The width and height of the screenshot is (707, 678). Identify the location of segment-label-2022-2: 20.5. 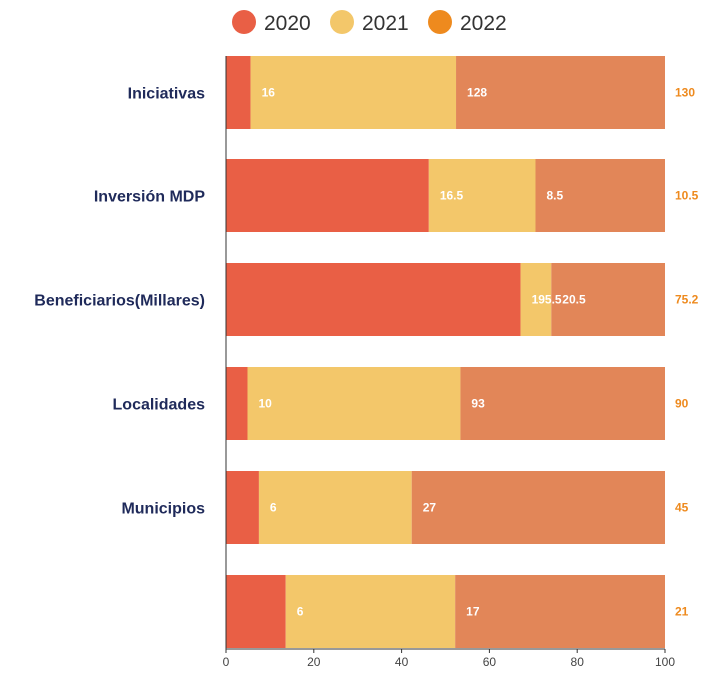
(574, 300).